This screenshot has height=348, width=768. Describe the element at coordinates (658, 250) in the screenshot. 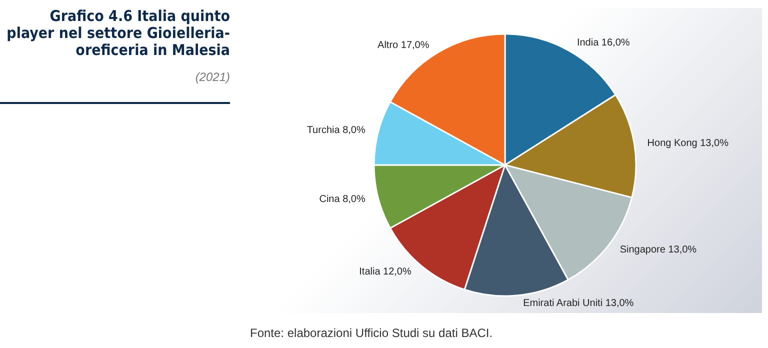

I see `slice-label: Singapore 13,0%` at that location.